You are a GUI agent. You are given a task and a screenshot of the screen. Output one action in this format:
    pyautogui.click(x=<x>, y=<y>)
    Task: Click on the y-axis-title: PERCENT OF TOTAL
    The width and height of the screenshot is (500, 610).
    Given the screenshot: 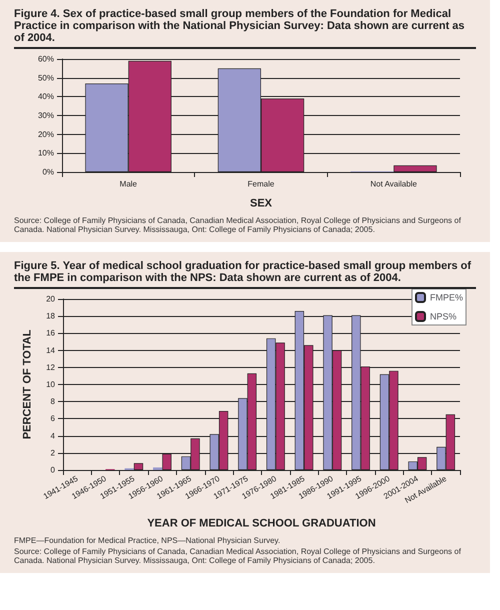 What is the action you would take?
    pyautogui.click(x=28, y=384)
    